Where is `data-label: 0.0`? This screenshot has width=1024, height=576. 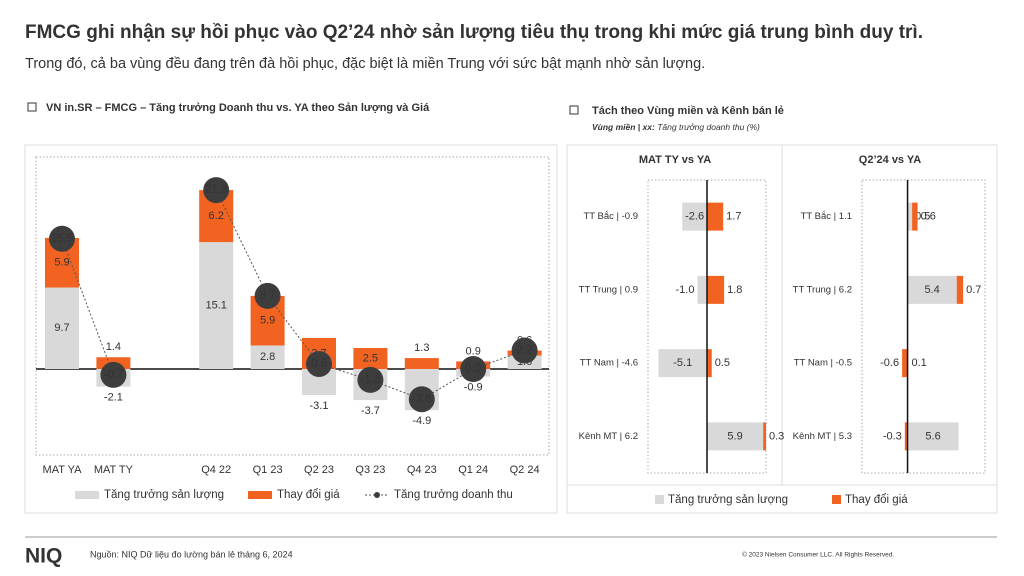
data-label: 0.0 is located at coordinates (473, 369).